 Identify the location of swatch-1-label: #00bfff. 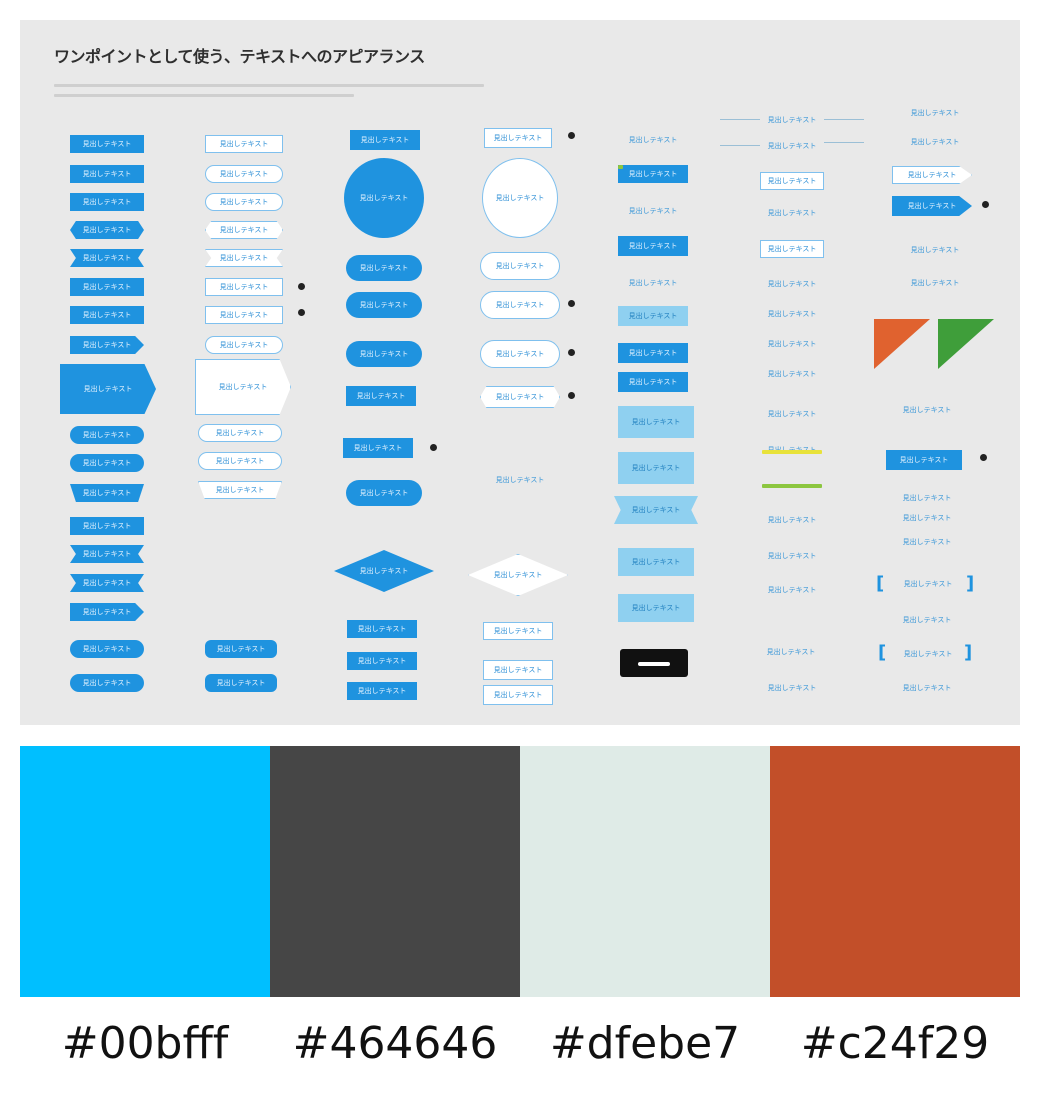
(145, 1043).